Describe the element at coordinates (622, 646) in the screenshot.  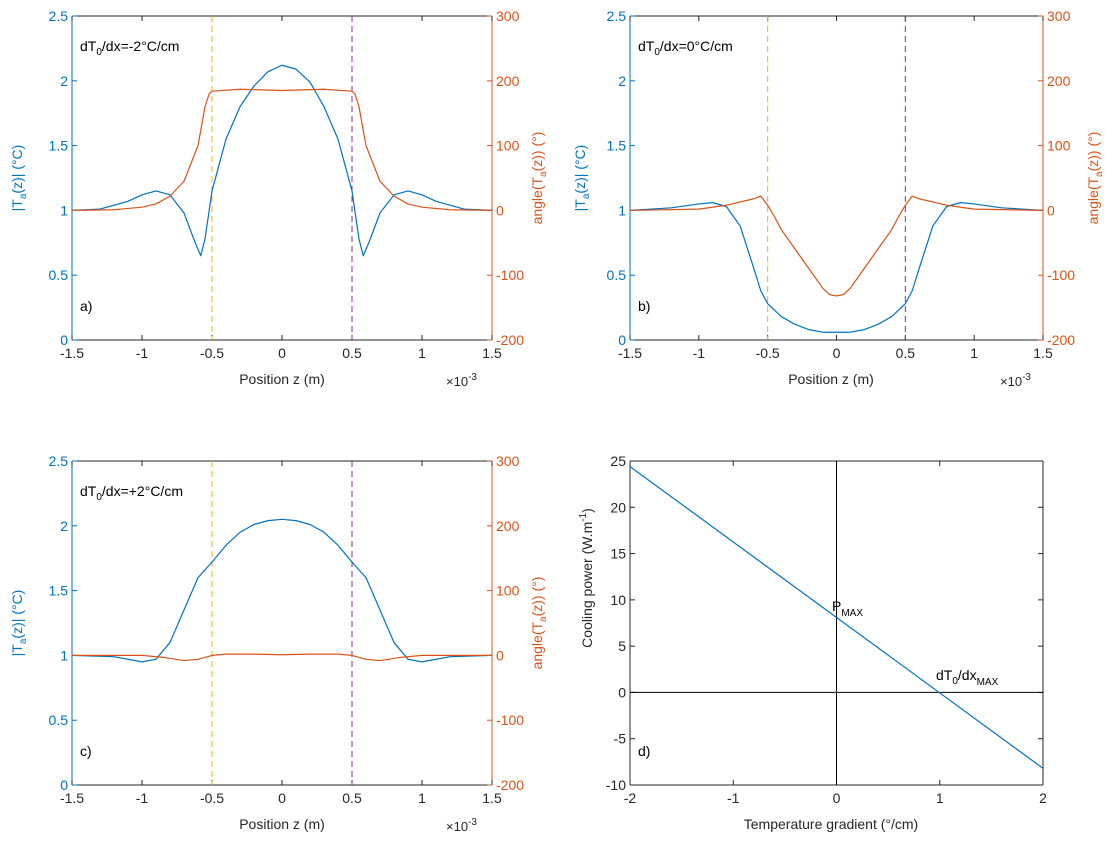
I see `y-tick-label-left: 5` at that location.